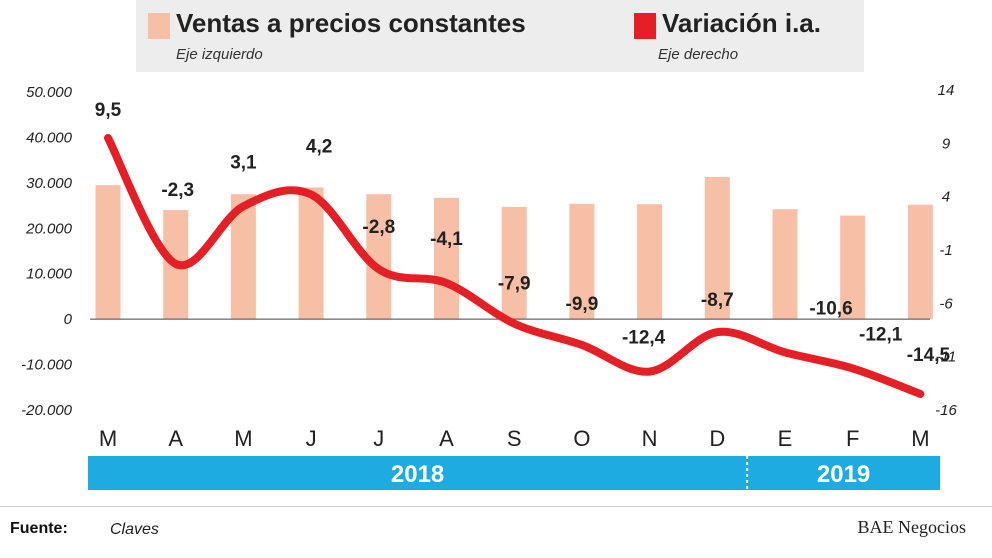  I want to click on legend-bars-axis-note: Eje izquierdo, so click(219, 54).